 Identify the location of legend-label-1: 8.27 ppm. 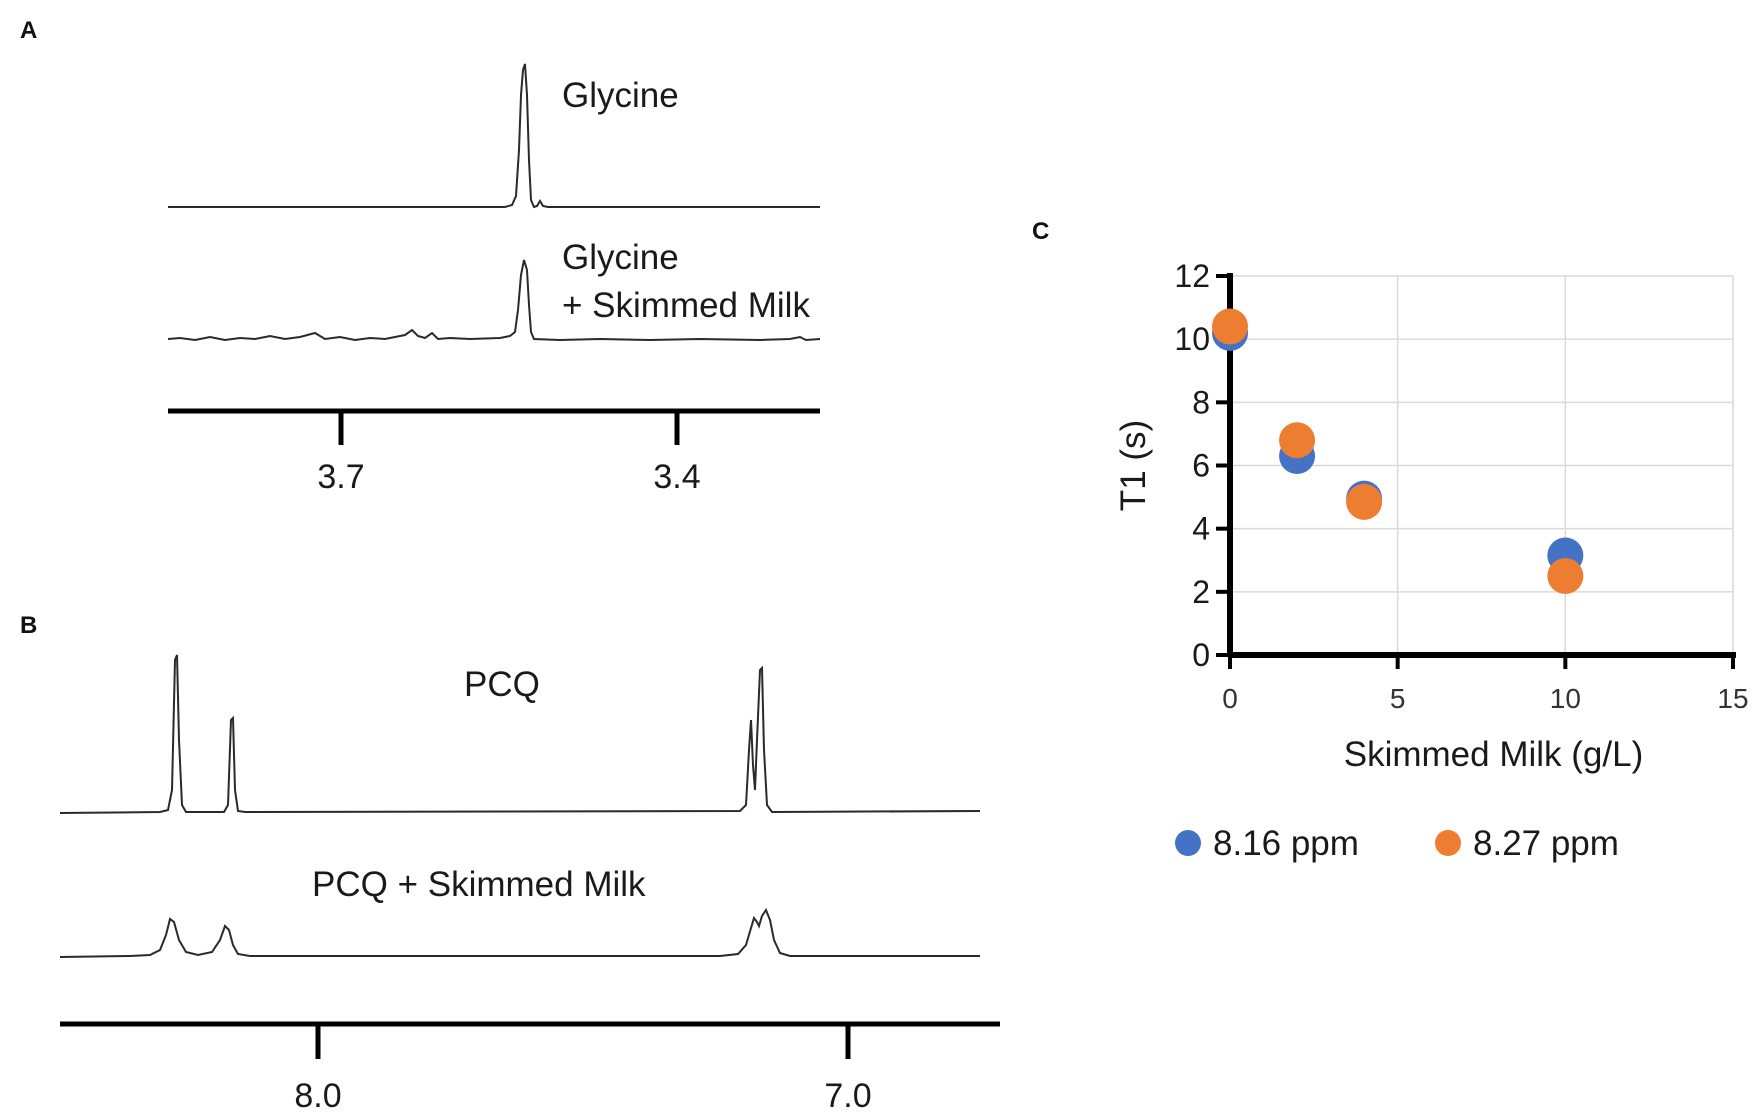
(1546, 843).